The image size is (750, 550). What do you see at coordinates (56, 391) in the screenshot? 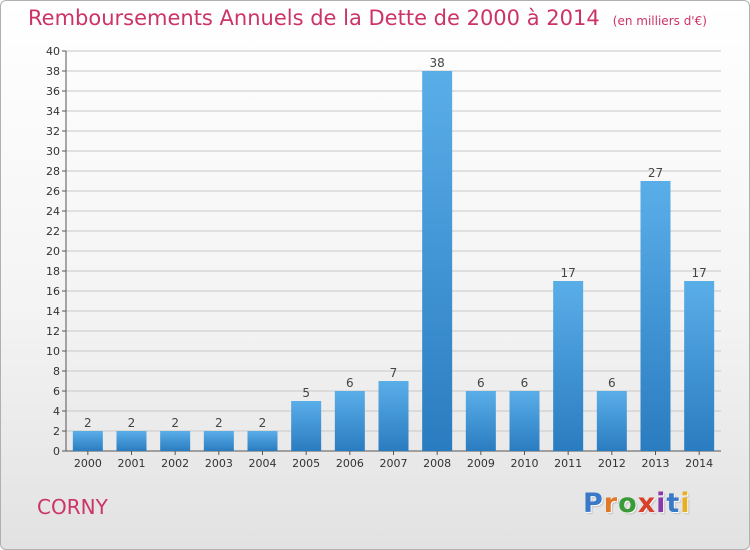
I see `y-tick-label: 6` at bounding box center [56, 391].